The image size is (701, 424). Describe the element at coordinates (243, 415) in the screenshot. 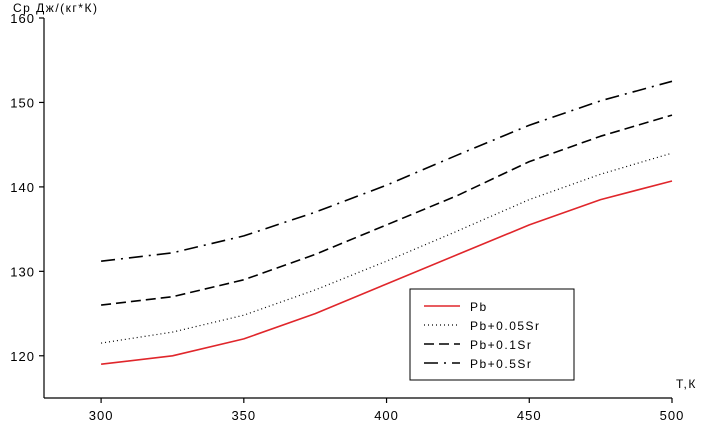

I see `x-tick-label: 350` at that location.